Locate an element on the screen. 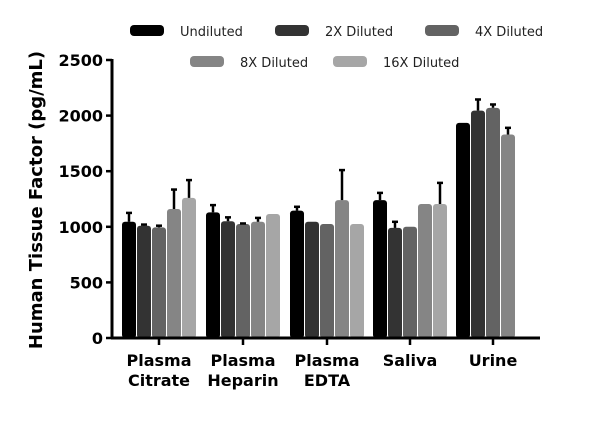 Image resolution: width=600 pixels, height=427 pixels. x-tick-label: Heparin is located at coordinates (242, 380).